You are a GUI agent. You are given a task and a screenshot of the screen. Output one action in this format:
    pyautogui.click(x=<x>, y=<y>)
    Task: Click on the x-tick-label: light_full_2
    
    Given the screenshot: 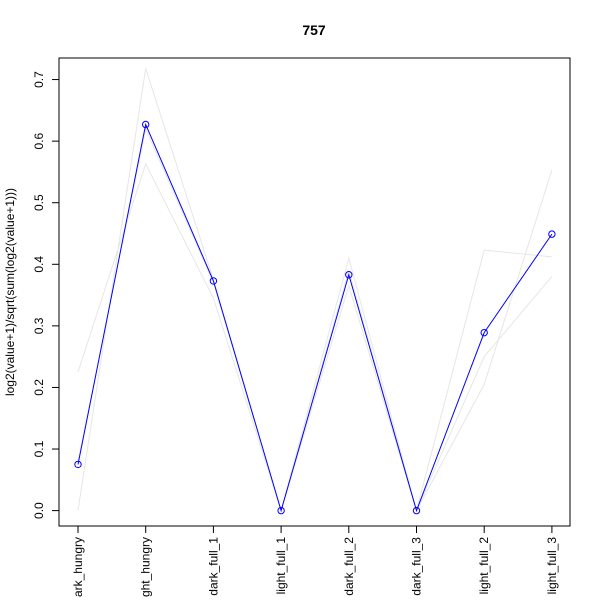 What is the action you would take?
    pyautogui.click(x=484, y=566)
    